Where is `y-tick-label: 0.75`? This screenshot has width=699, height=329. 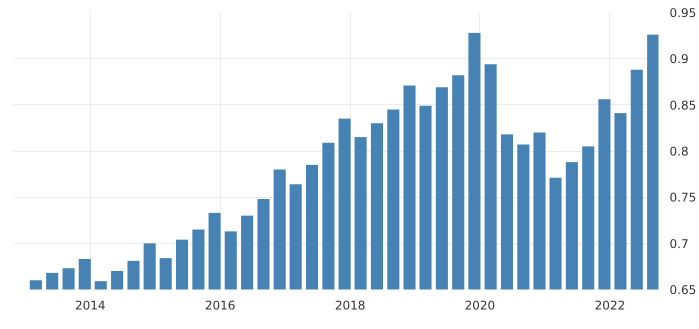
y-tick-label: 0.75 is located at coordinates (683, 197).